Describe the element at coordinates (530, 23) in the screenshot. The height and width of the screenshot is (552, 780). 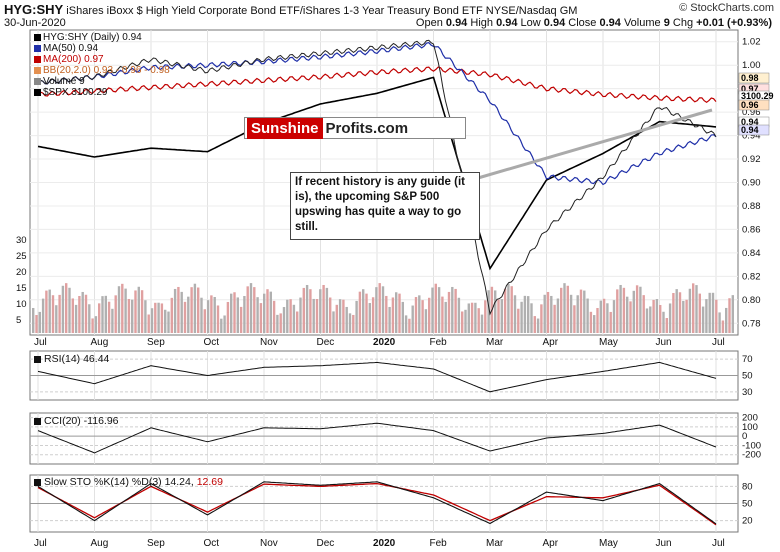
I see `low-label: Low` at that location.